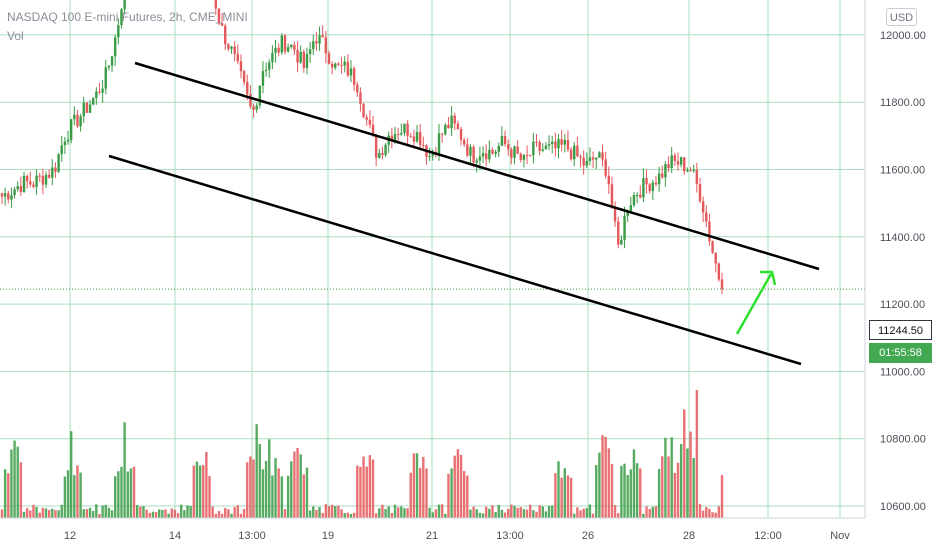  Describe the element at coordinates (127, 17) in the screenshot. I see `symbol-title: NASDAQ 100 E-mini Futures, 2h, CME_MINI` at that location.